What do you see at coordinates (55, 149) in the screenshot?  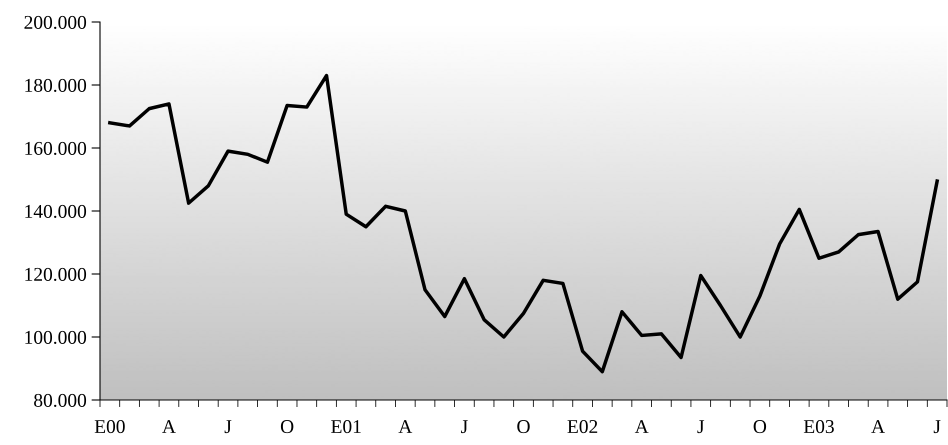 I see `y-tick-label: 160.000` at bounding box center [55, 149].